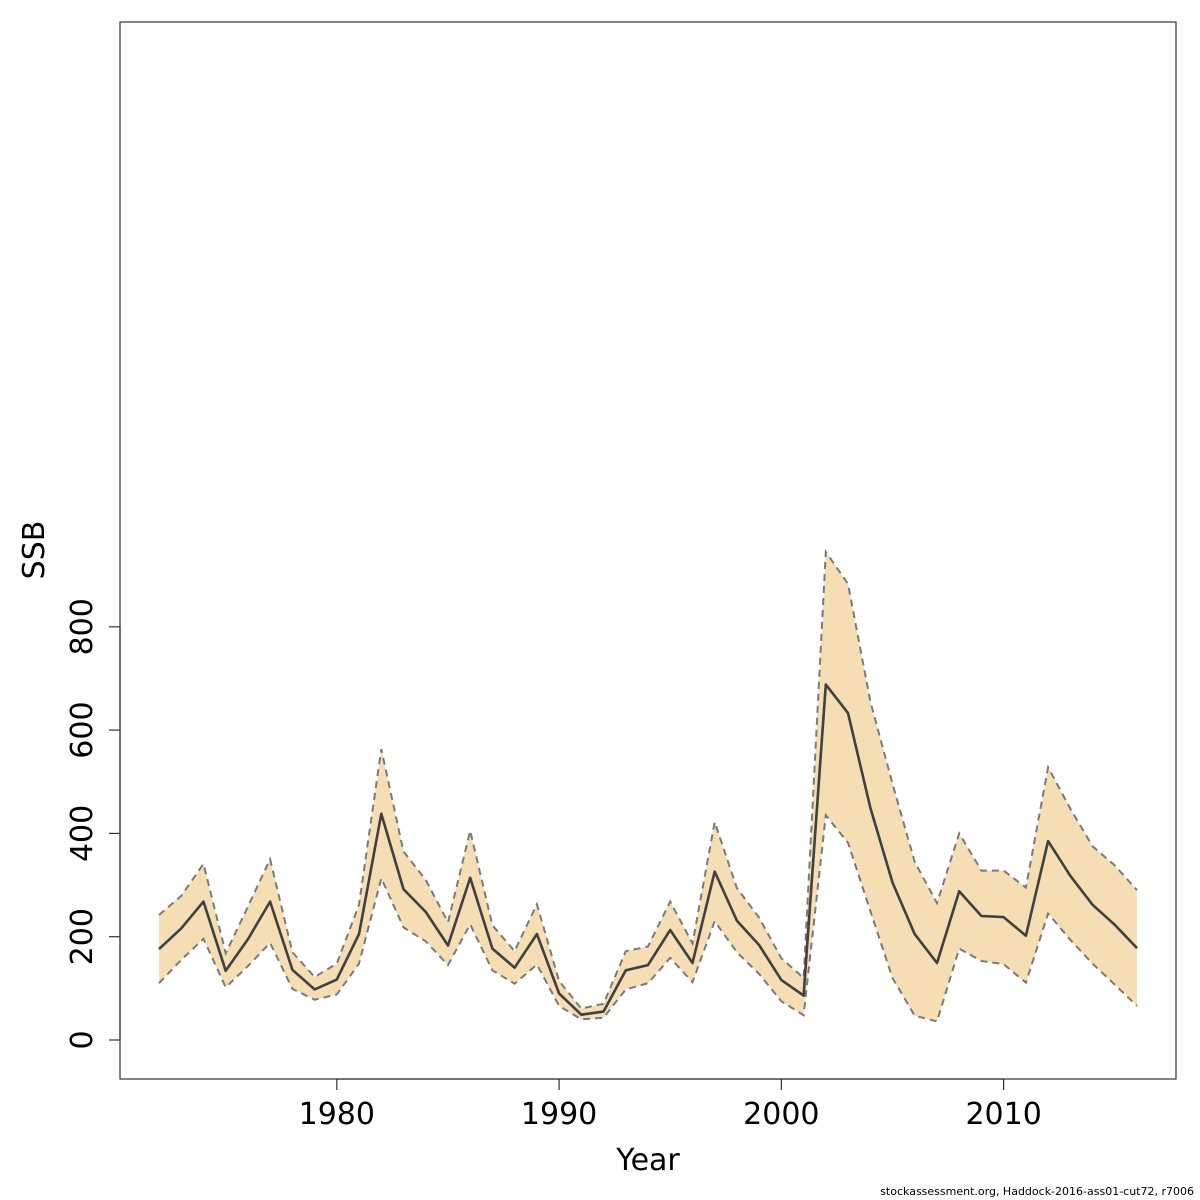 The image size is (1200, 1200). I want to click on x-axis: 1980 1990 2000 2010, so click(670, 1105).